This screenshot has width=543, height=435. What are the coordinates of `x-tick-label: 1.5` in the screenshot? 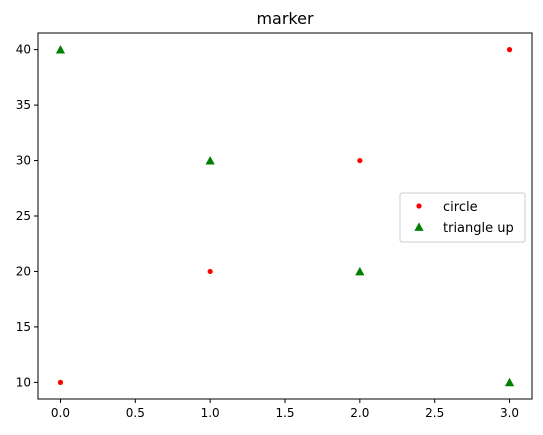 It's located at (284, 413).